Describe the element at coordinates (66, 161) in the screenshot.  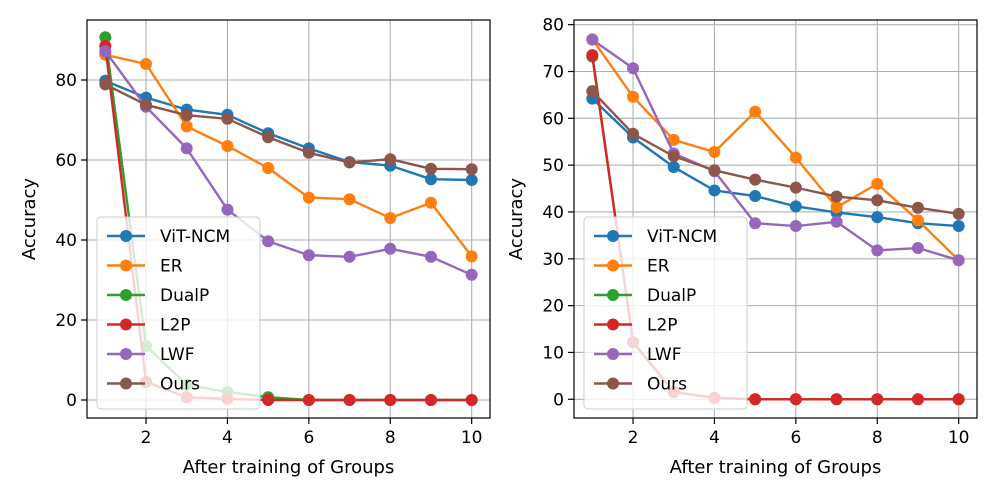
I see `y-tick-label: 60` at that location.